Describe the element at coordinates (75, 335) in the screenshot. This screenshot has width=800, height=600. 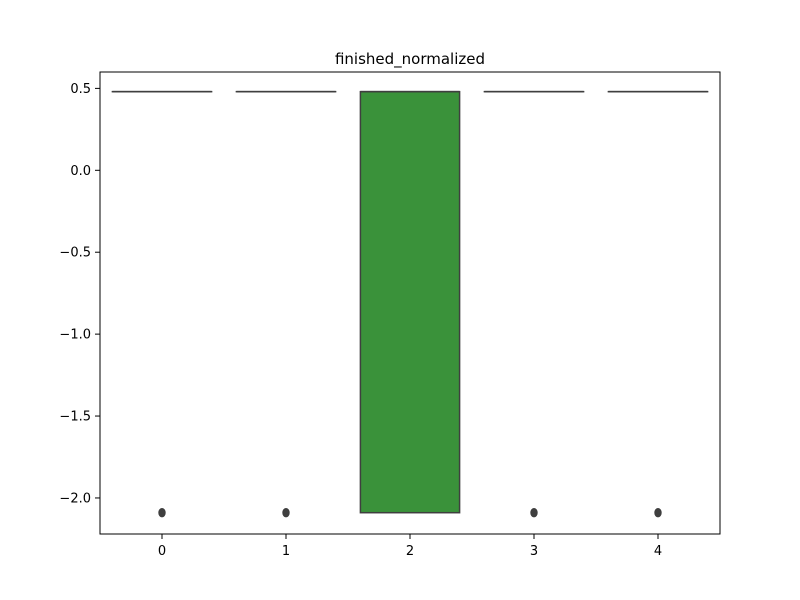
I see `y-tick-label: −1.0` at that location.